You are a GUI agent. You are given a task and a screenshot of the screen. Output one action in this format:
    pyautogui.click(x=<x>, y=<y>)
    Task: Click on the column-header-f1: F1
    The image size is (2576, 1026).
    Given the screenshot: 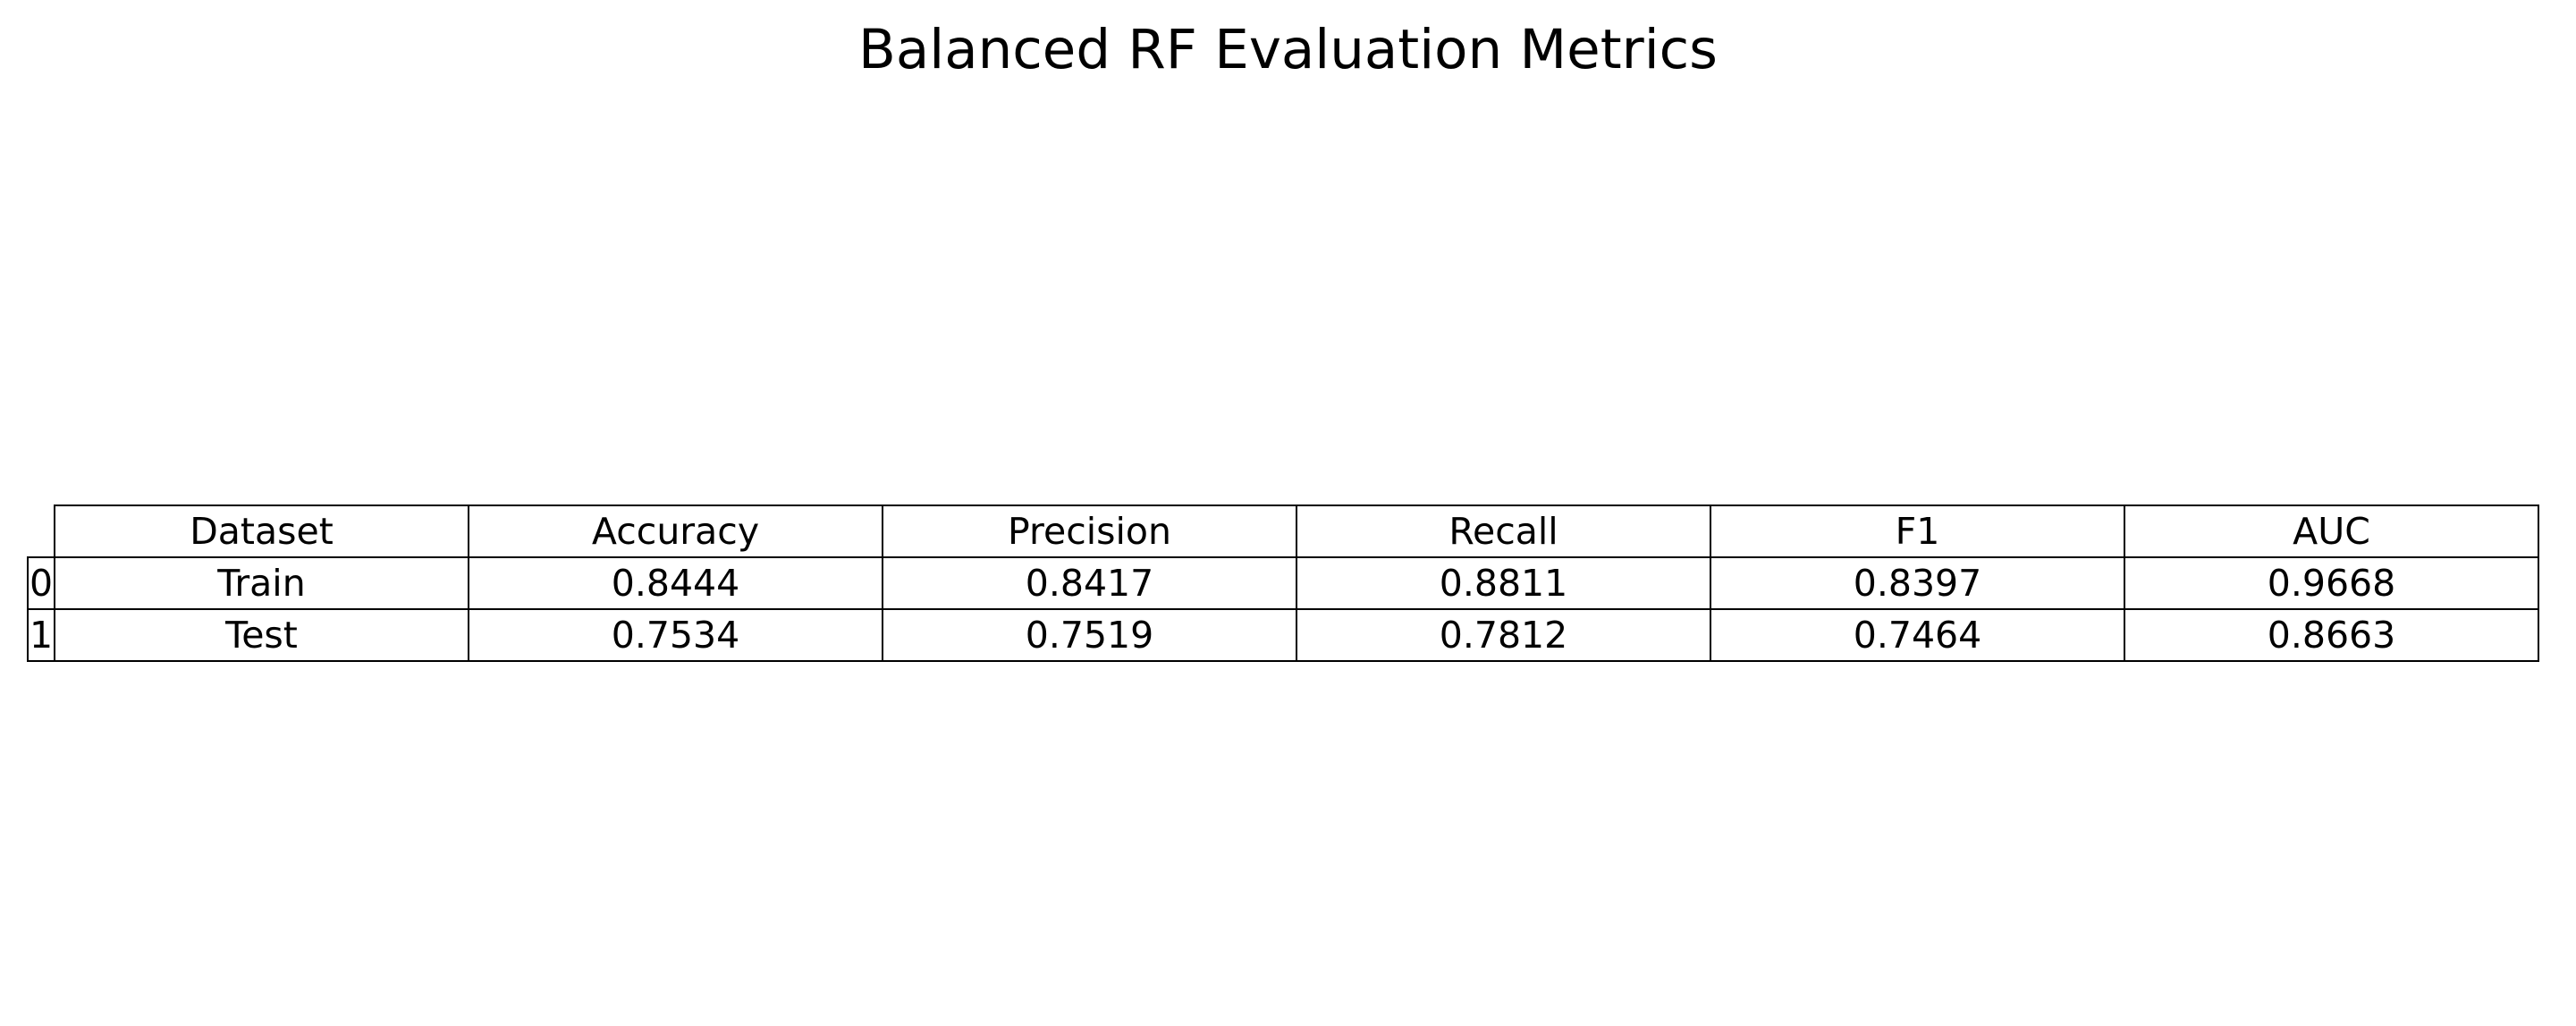 What is the action you would take?
    pyautogui.click(x=1917, y=531)
    